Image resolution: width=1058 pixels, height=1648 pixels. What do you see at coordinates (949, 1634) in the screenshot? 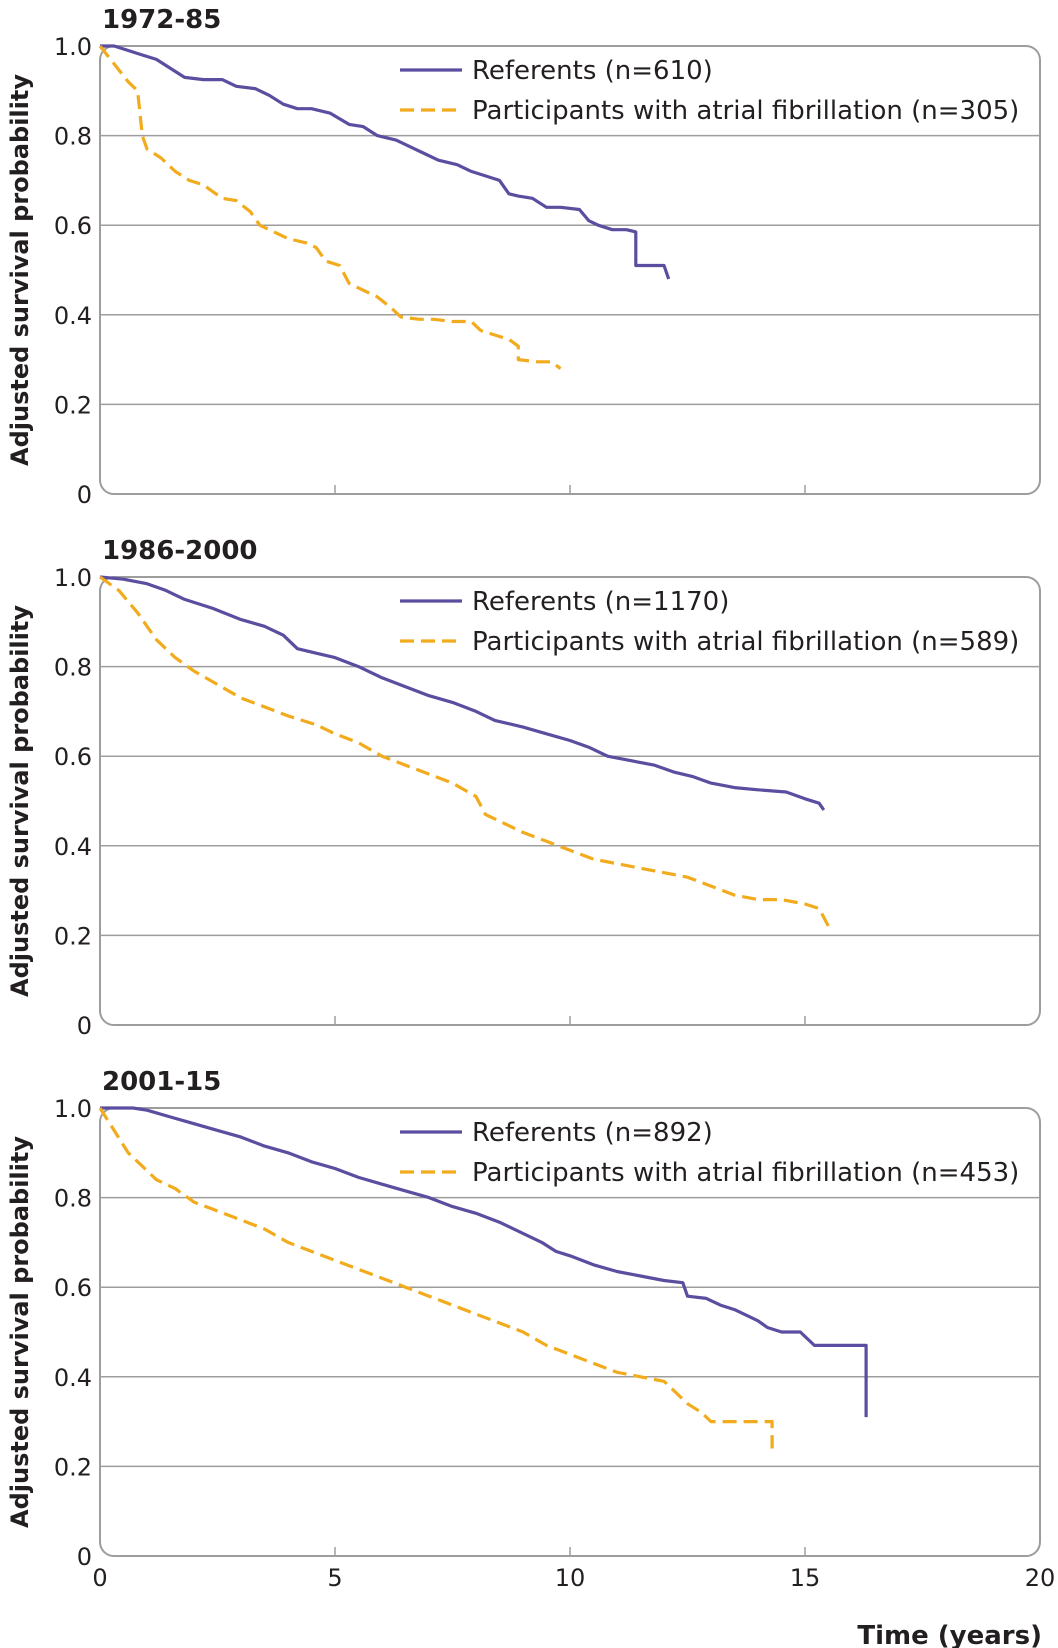
I see `x-axis-label: Time (years)` at bounding box center [949, 1634].